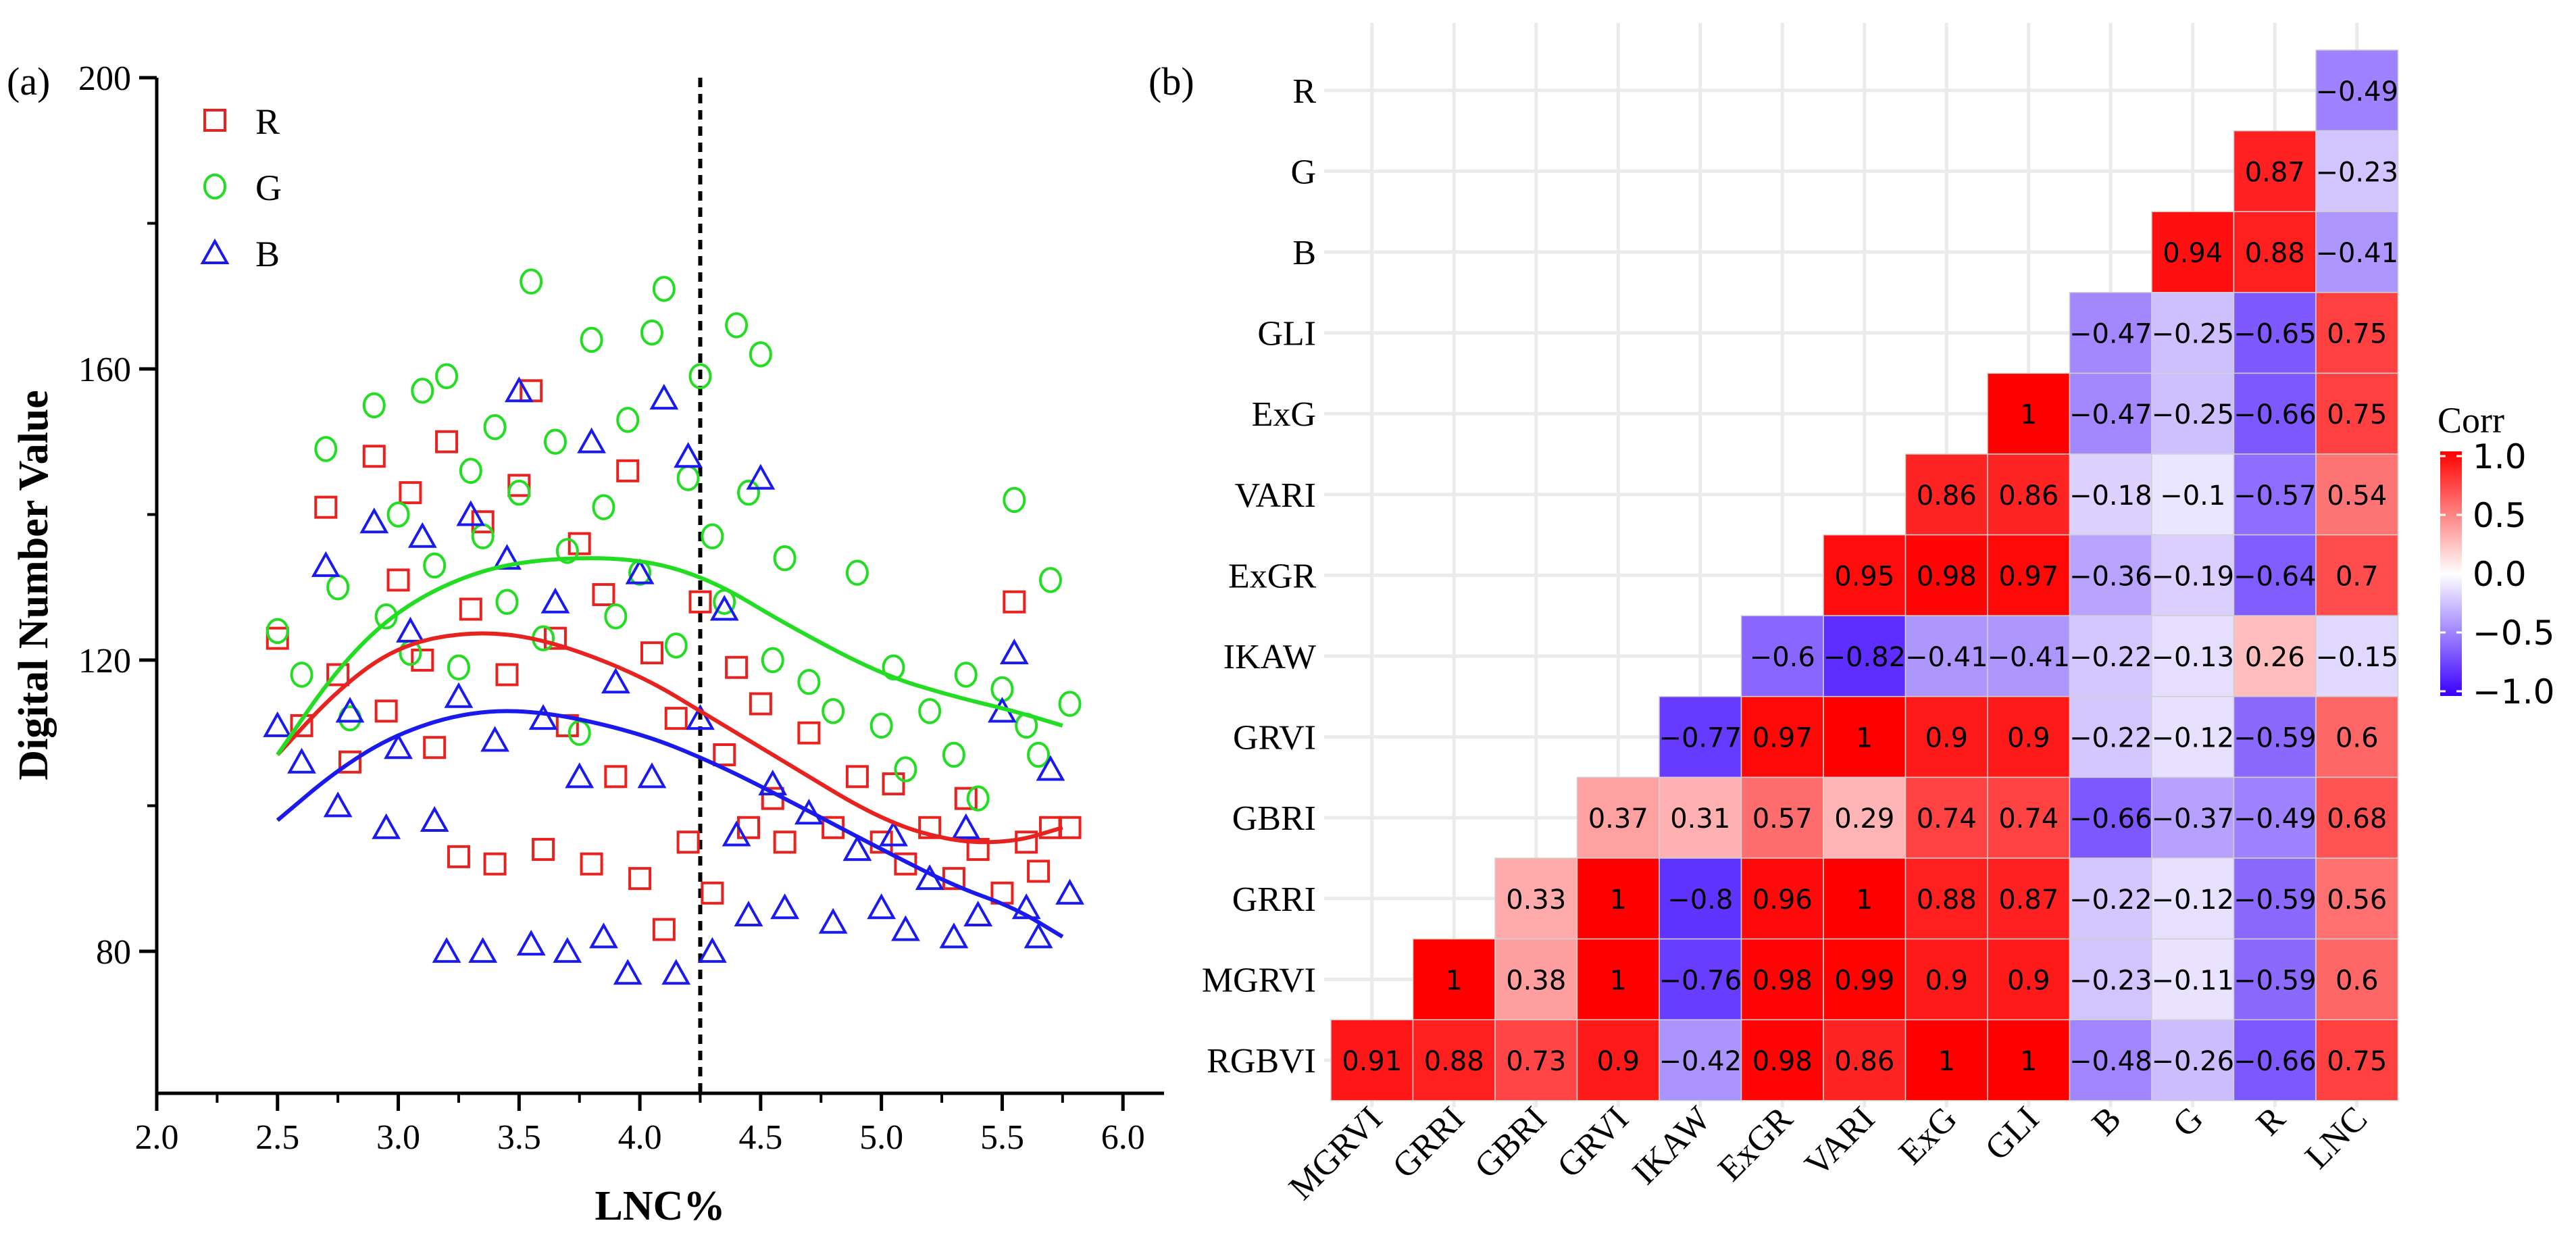  I want to click on trend-lines, so click(670, 747).